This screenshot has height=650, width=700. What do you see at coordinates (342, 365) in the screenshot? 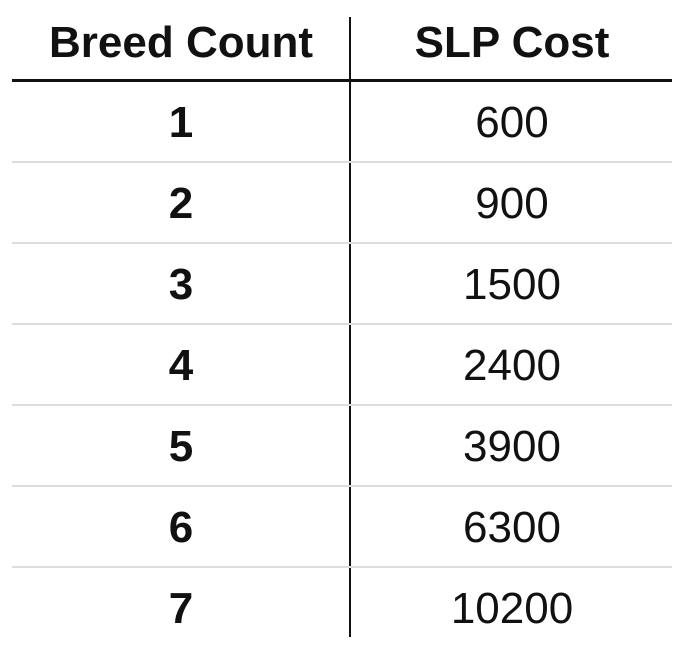
I see `table-row: 4 2400` at bounding box center [342, 365].